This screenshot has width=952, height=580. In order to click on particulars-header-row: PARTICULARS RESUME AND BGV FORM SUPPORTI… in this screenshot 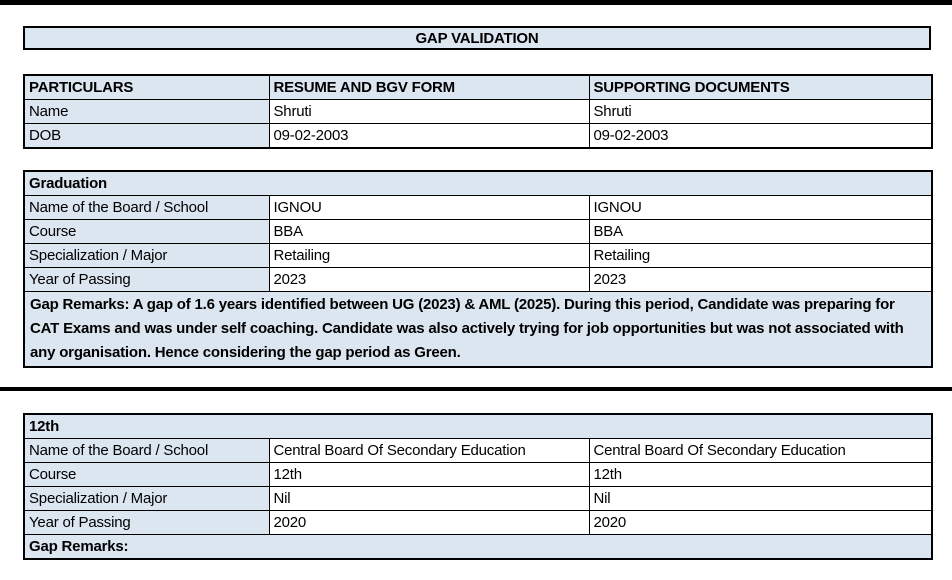, I will do `click(478, 87)`.